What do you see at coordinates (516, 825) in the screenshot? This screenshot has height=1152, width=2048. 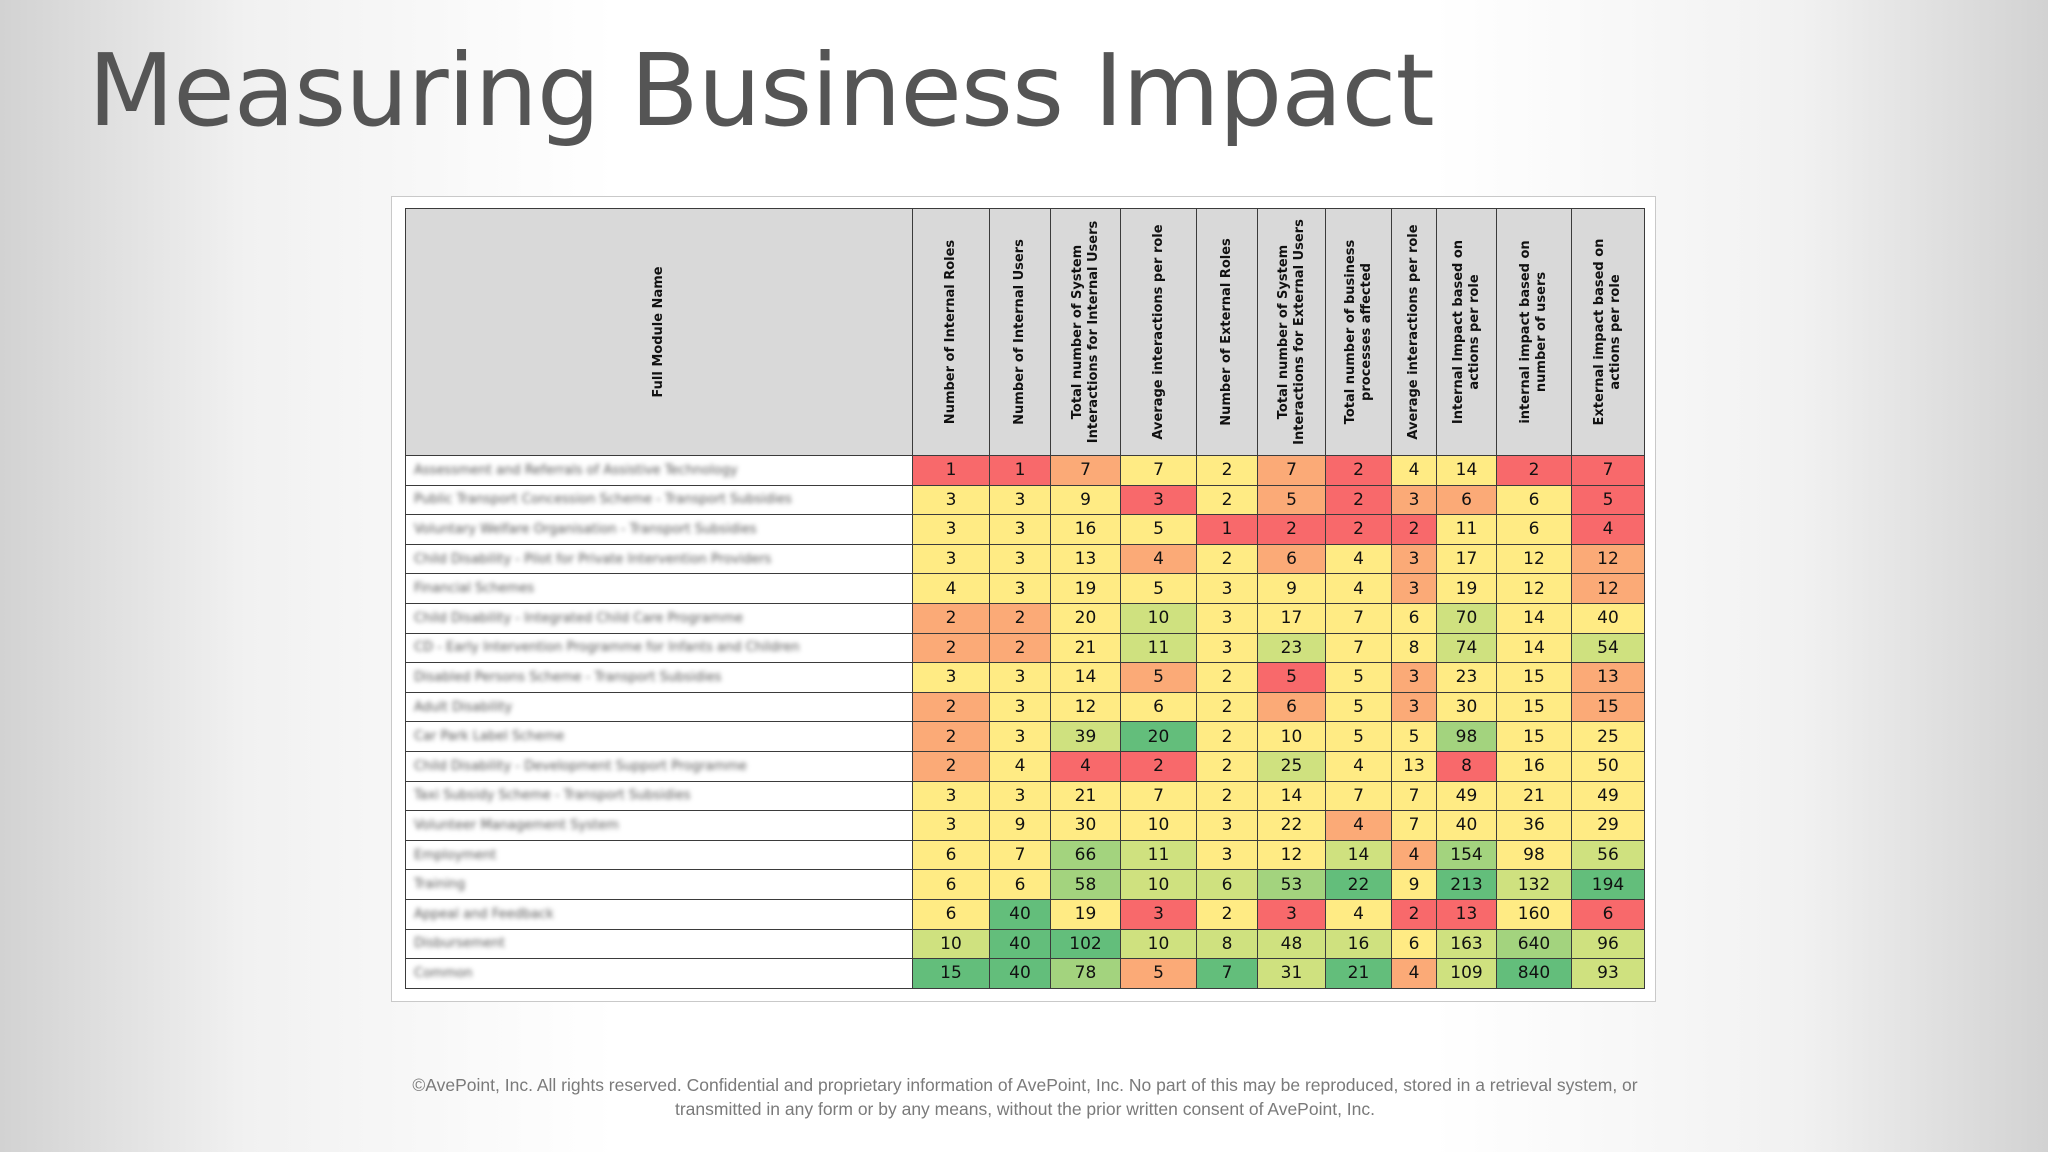 I see `module-name: Volunteer Management System` at bounding box center [516, 825].